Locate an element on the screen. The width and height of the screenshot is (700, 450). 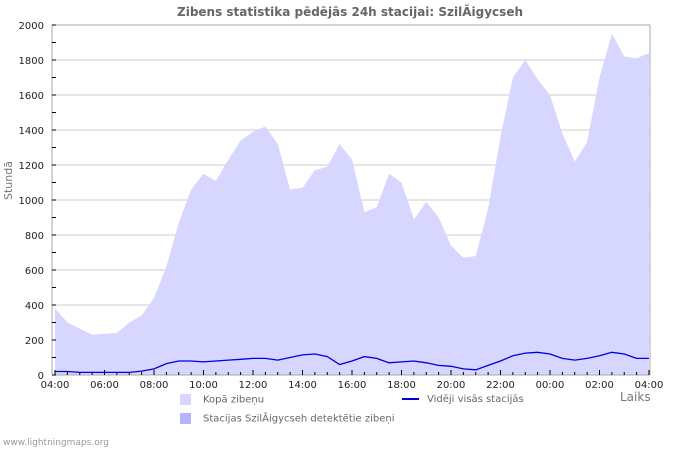
svg-text: 800 is located at coordinates (34, 236).